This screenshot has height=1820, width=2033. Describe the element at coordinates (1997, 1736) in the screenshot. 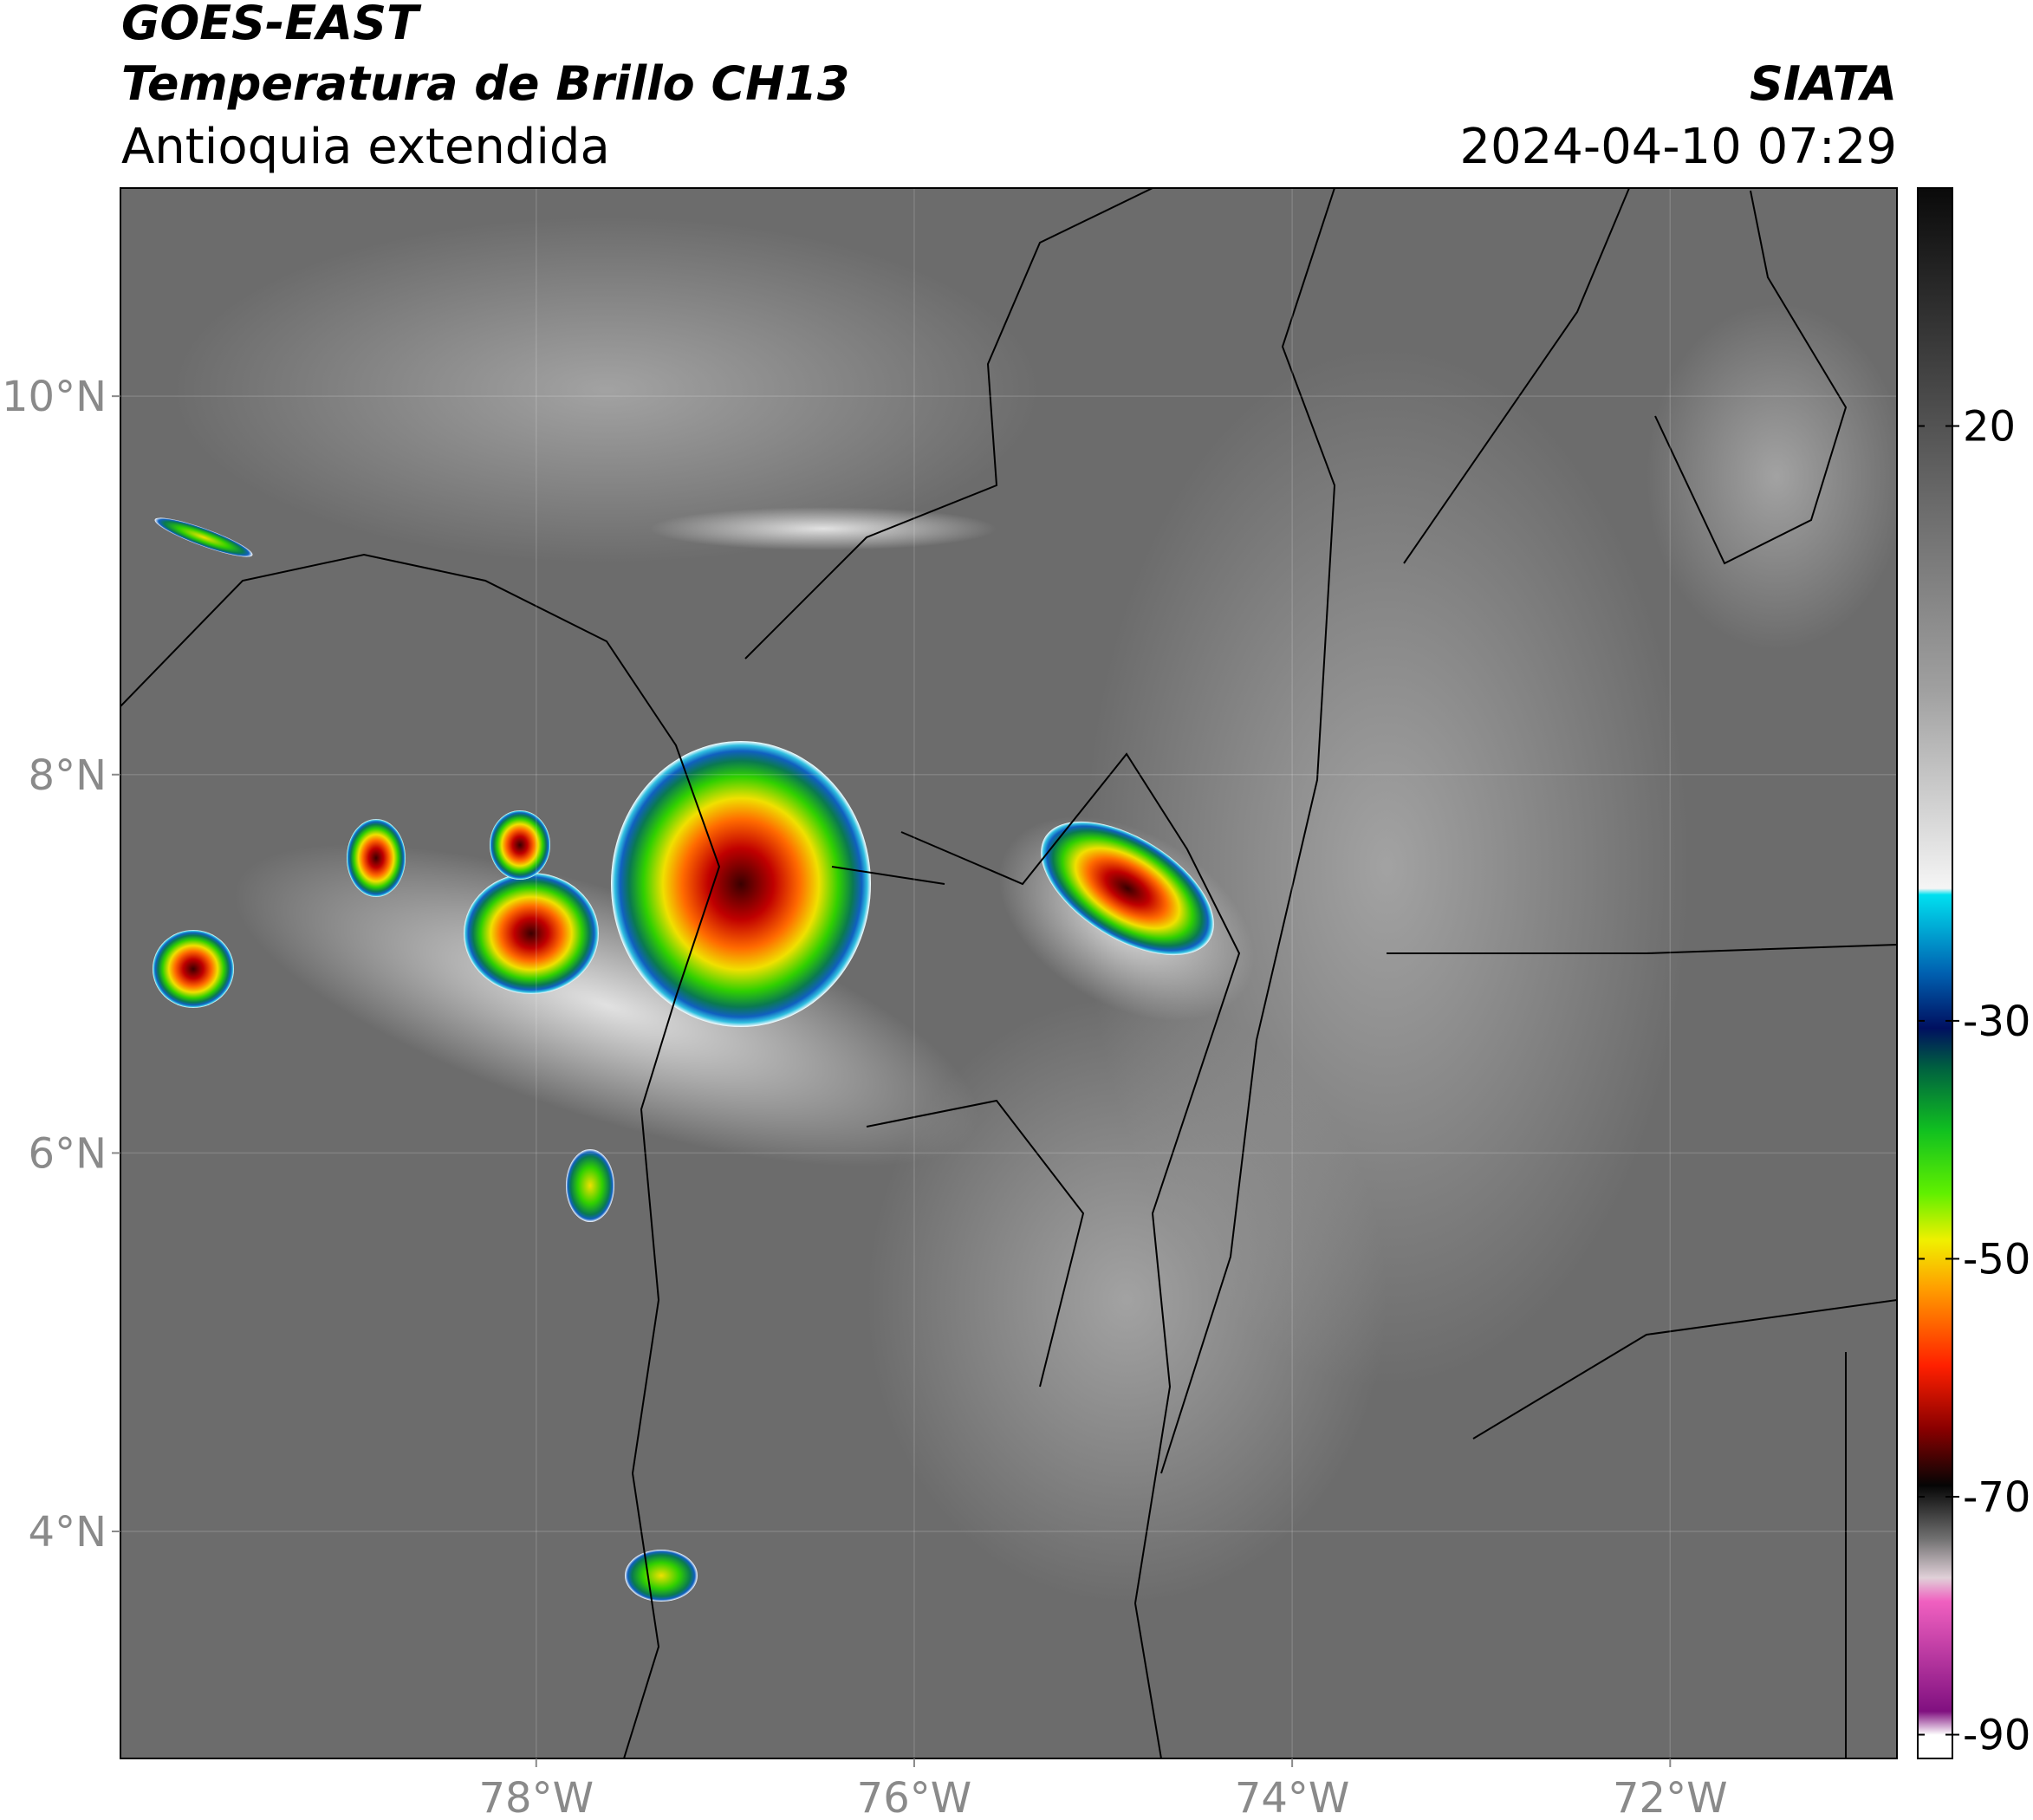

I see `colorbar-tick-label: -90` at that location.